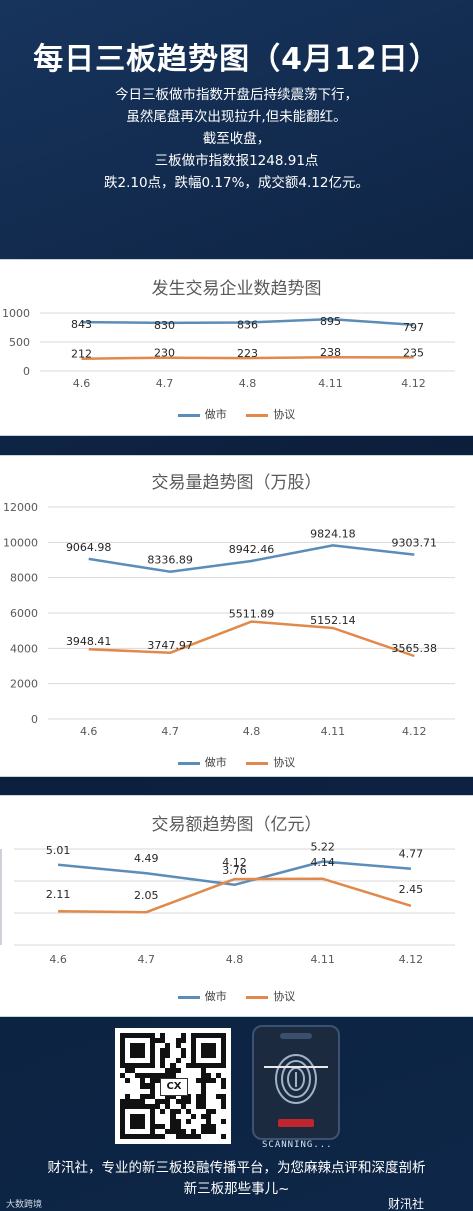 Image resolution: width=473 pixels, height=1211 pixels. Describe the element at coordinates (24, 684) in the screenshot. I see `y-tick-label: 2000` at that location.